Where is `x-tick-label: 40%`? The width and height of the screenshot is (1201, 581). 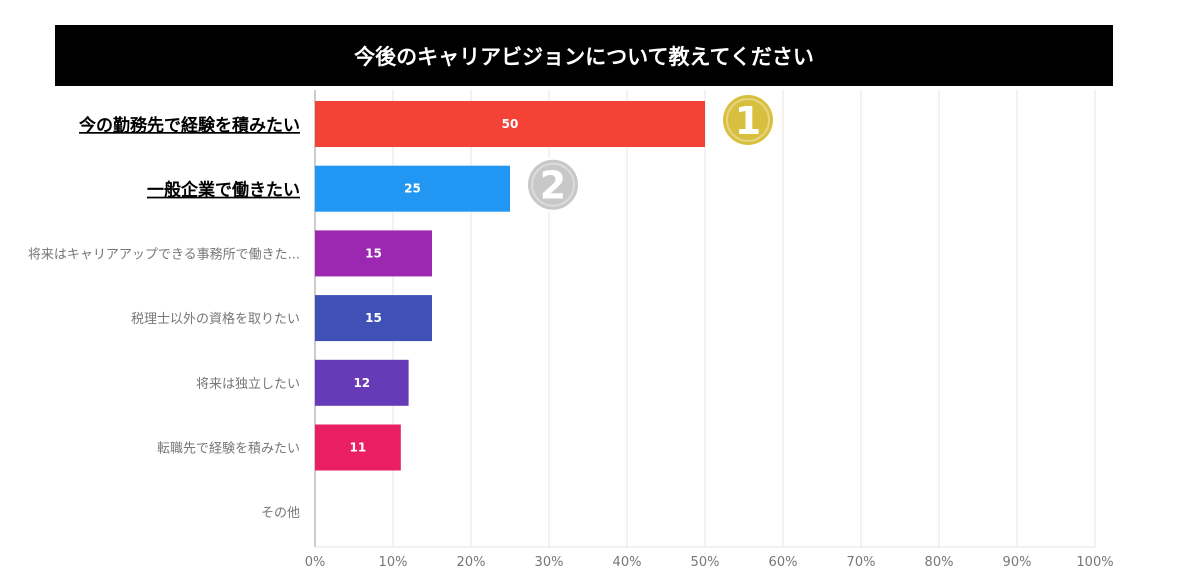 x-tick-label: 40% is located at coordinates (627, 562).